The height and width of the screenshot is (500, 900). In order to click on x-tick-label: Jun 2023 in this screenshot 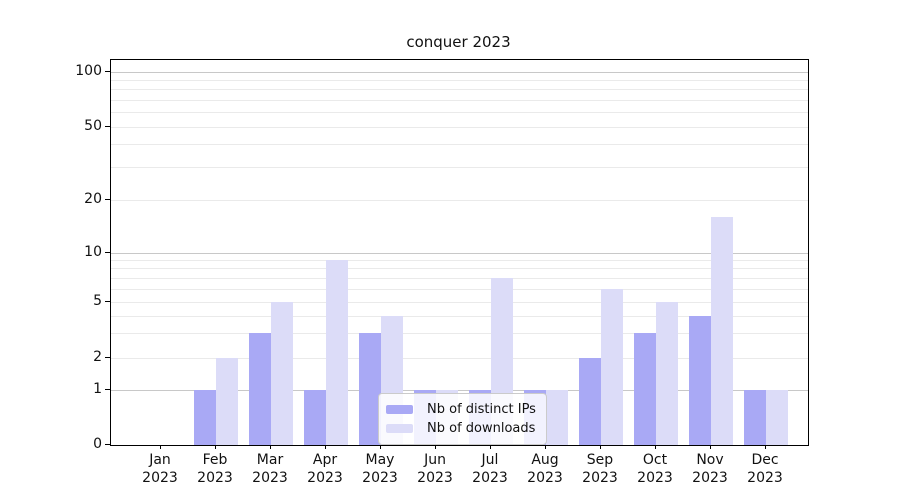, I will do `click(435, 469)`.